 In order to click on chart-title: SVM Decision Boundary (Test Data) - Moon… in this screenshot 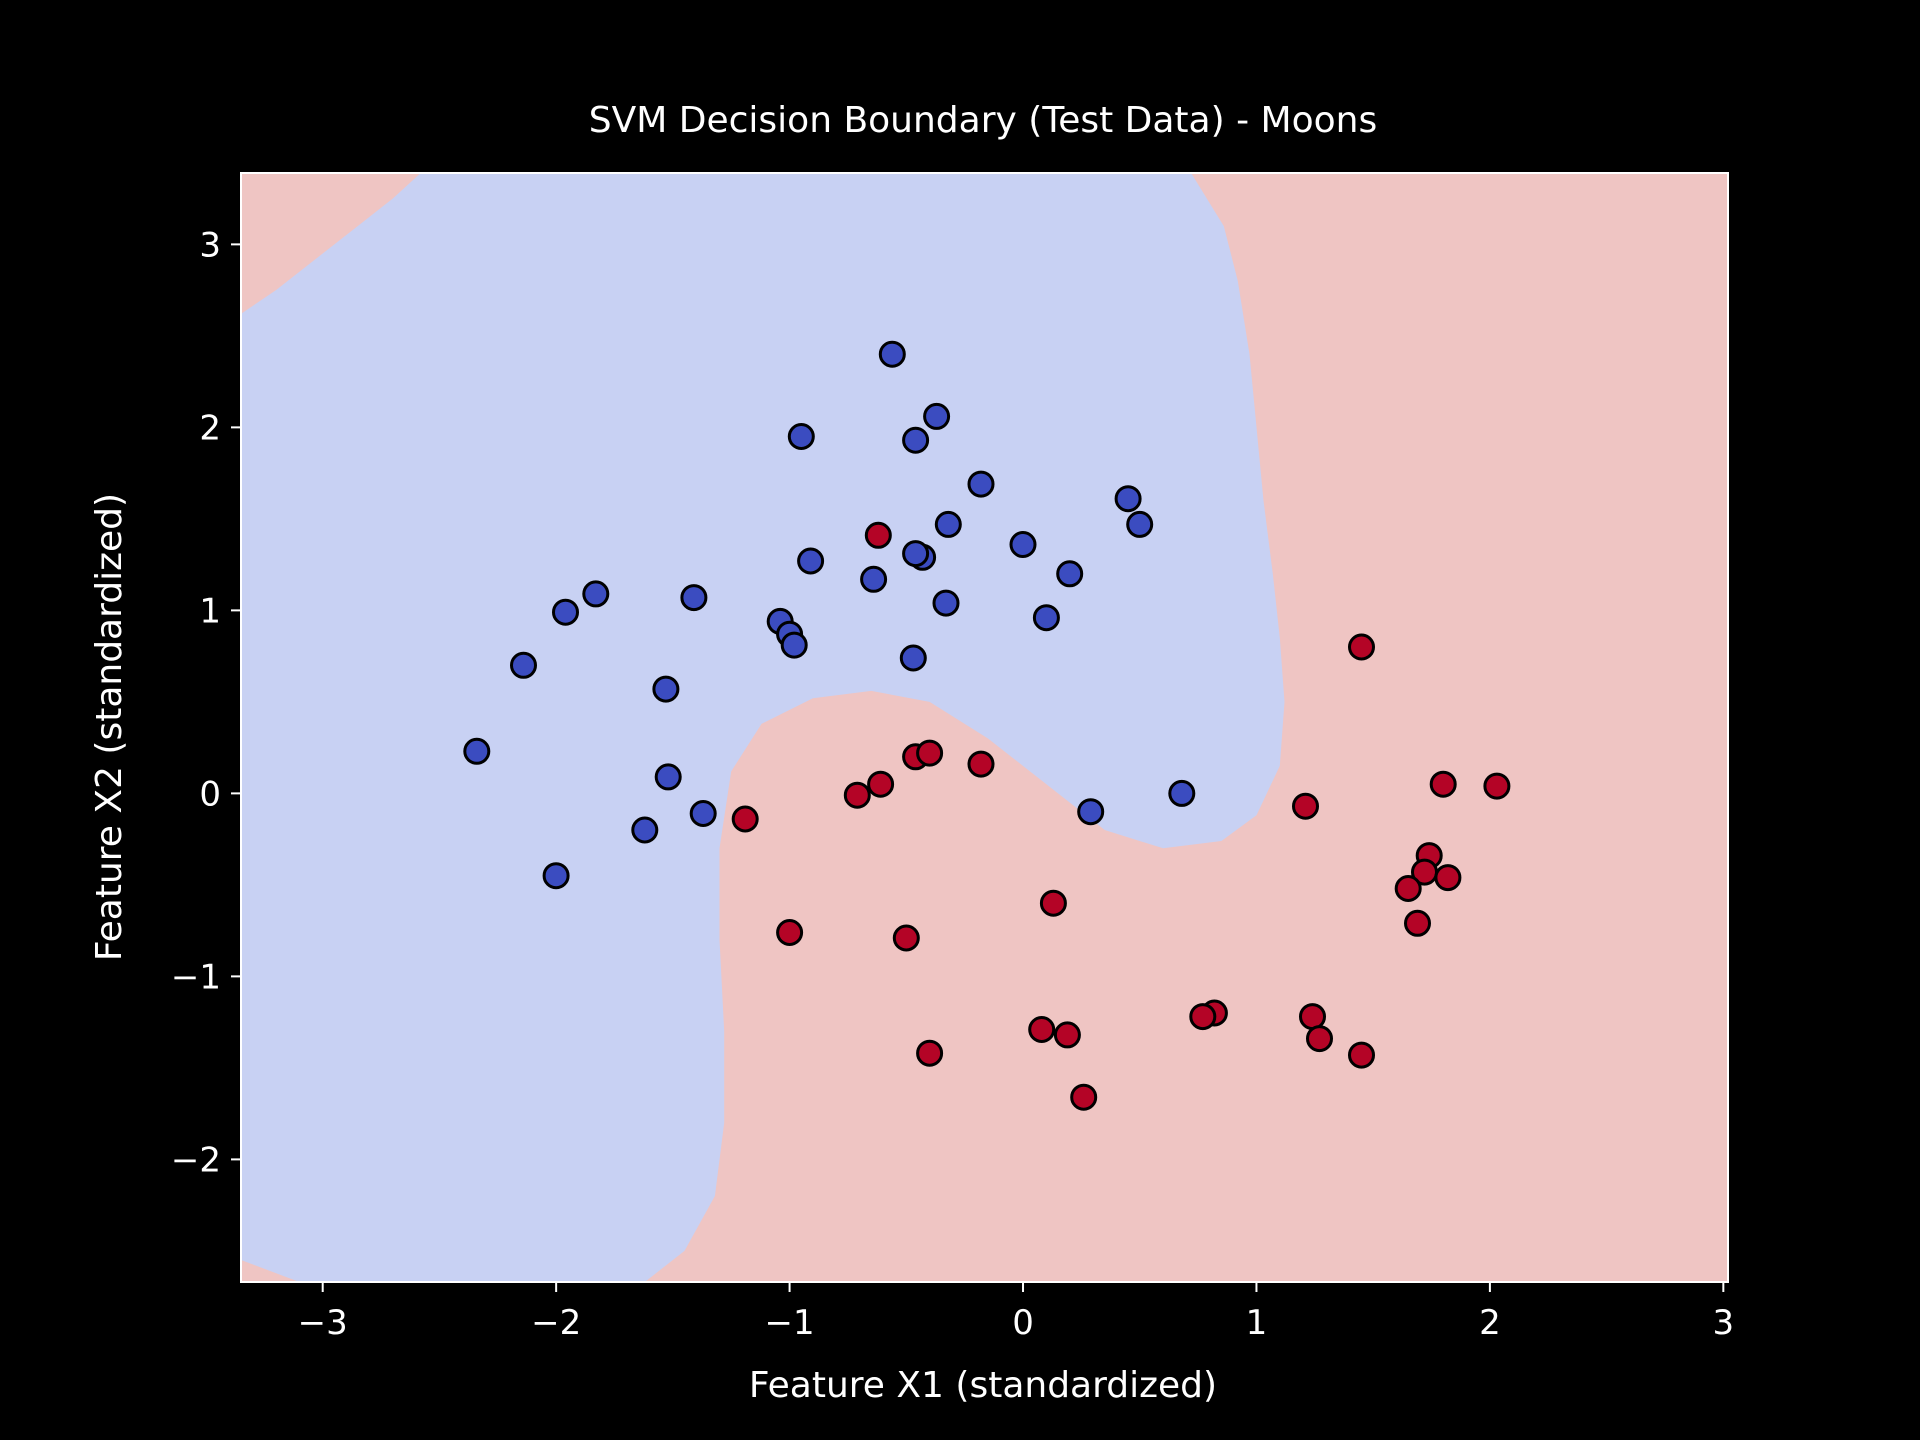, I will do `click(983, 120)`.